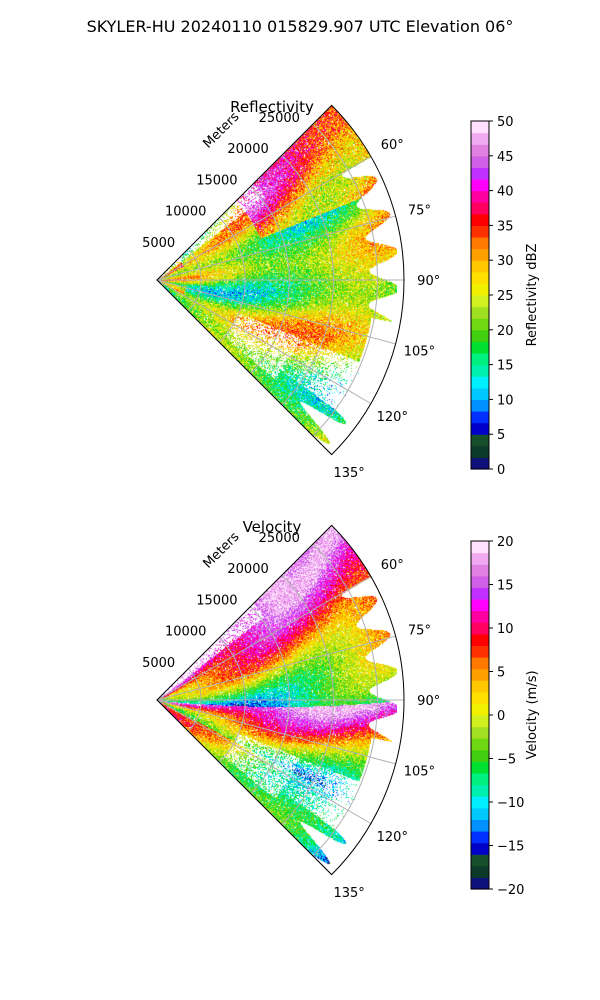  I want to click on colorbar-tick-label: 40, so click(505, 192).